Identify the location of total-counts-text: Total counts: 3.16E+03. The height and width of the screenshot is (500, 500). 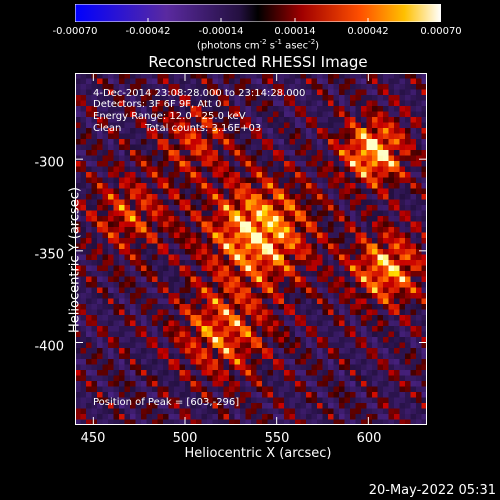
(203, 128).